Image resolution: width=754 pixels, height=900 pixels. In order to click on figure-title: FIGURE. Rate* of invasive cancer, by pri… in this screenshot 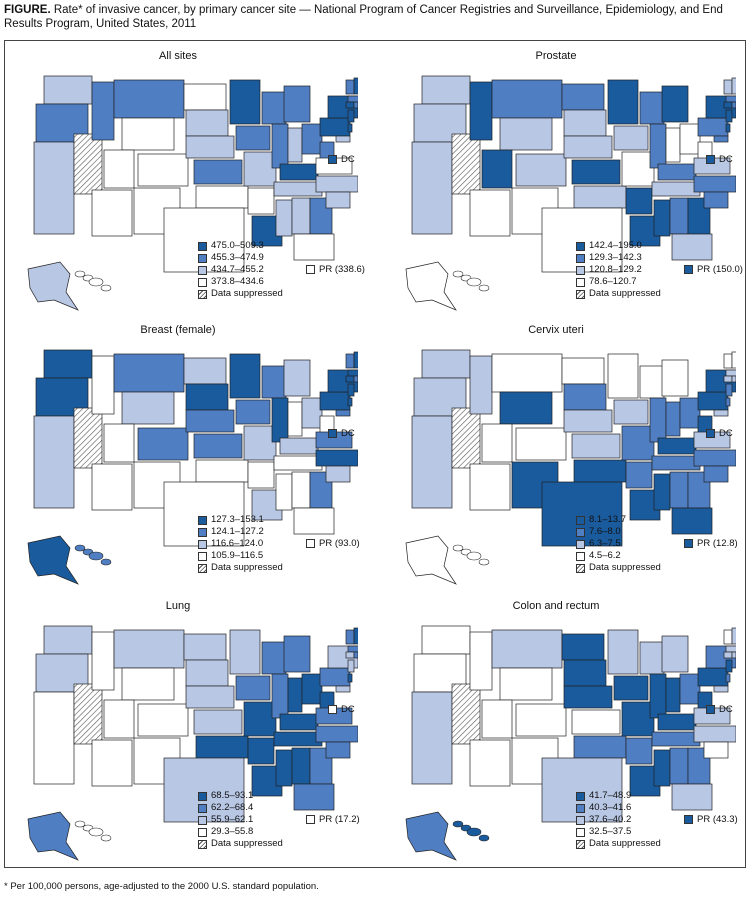, I will do `click(377, 17)`.